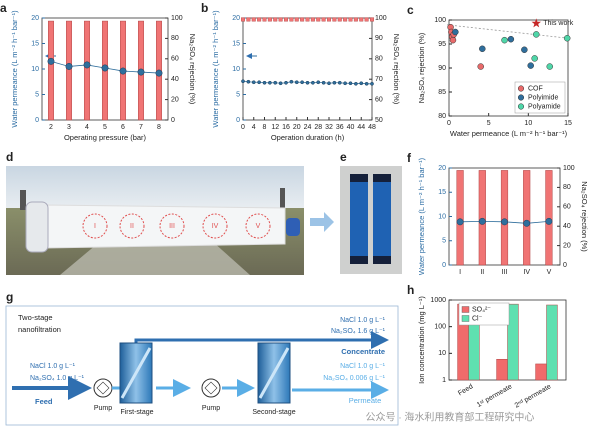 The height and width of the screenshot is (430, 599). I want to click on y2-tick-label: 80, so click(567, 187).